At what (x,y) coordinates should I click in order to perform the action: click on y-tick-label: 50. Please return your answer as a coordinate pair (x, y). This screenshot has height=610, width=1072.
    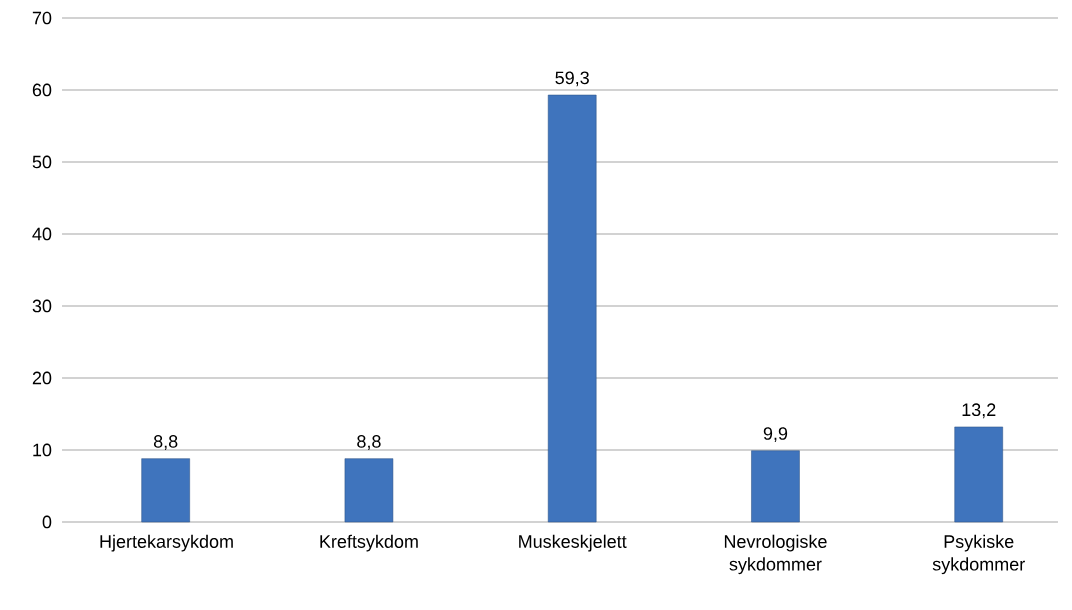
    Looking at the image, I should click on (42, 162).